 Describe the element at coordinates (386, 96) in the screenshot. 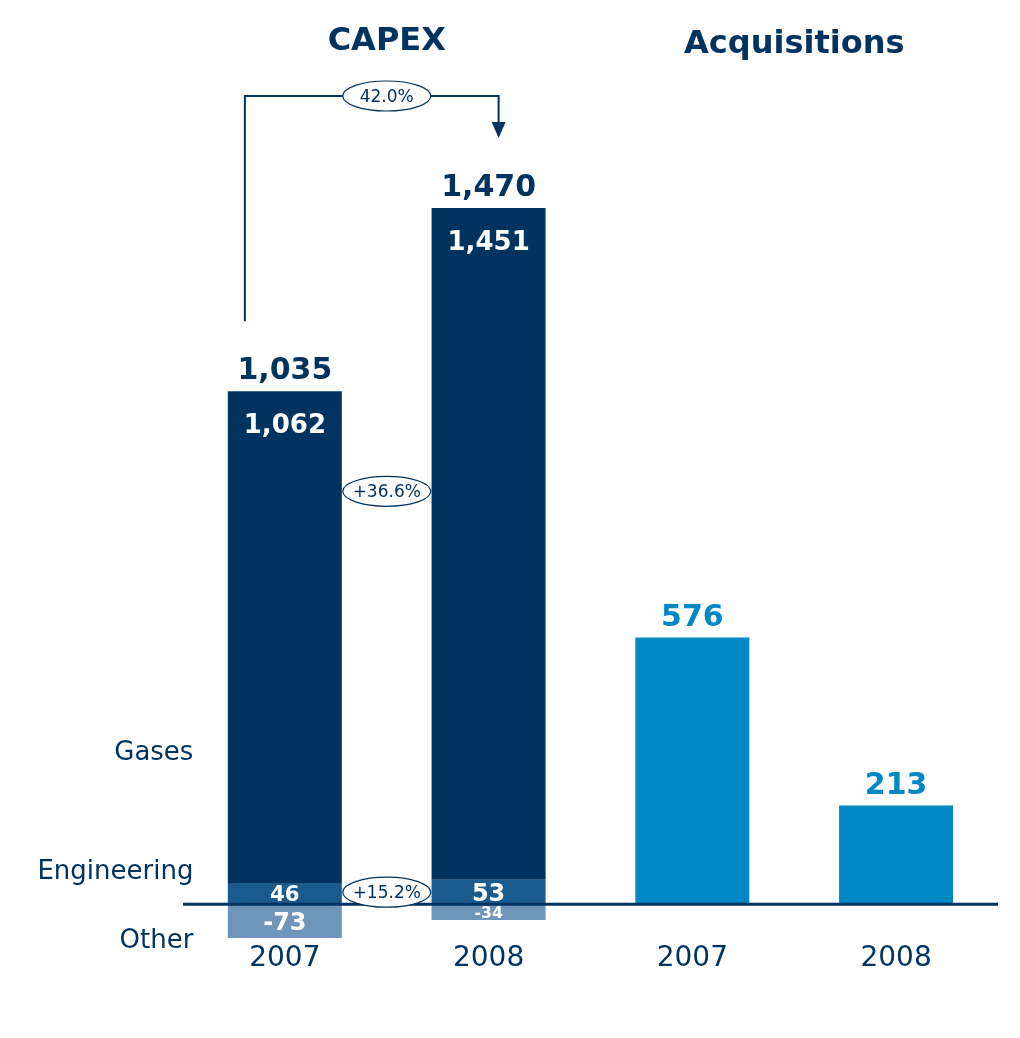

I see `text: 42.0%` at that location.